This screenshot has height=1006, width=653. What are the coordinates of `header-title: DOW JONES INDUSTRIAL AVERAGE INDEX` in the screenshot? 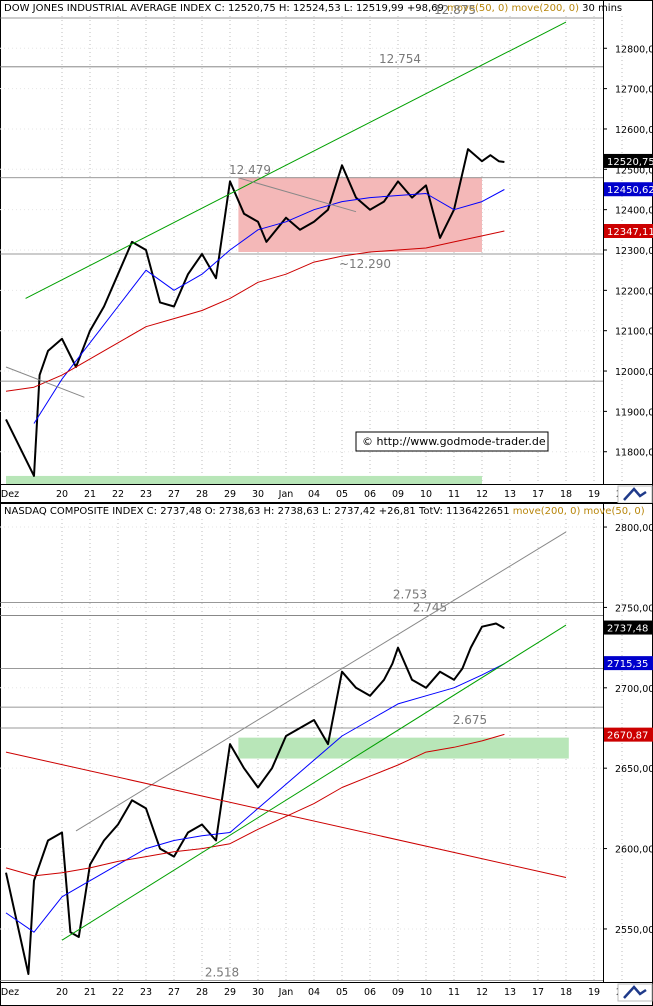 It's located at (107, 8).